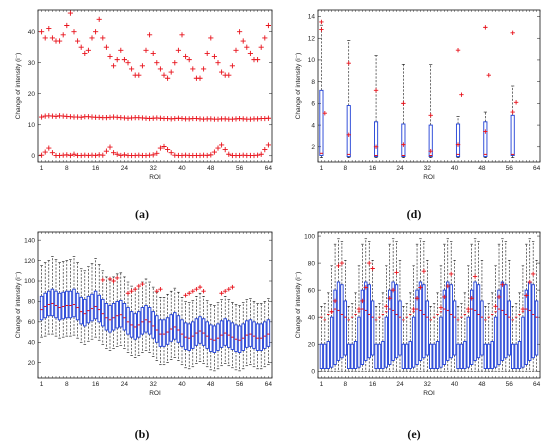 This screenshot has width=550, height=448. Describe the element at coordinates (312, 38) in the screenshot. I see `y-tick-label: 12` at that location.